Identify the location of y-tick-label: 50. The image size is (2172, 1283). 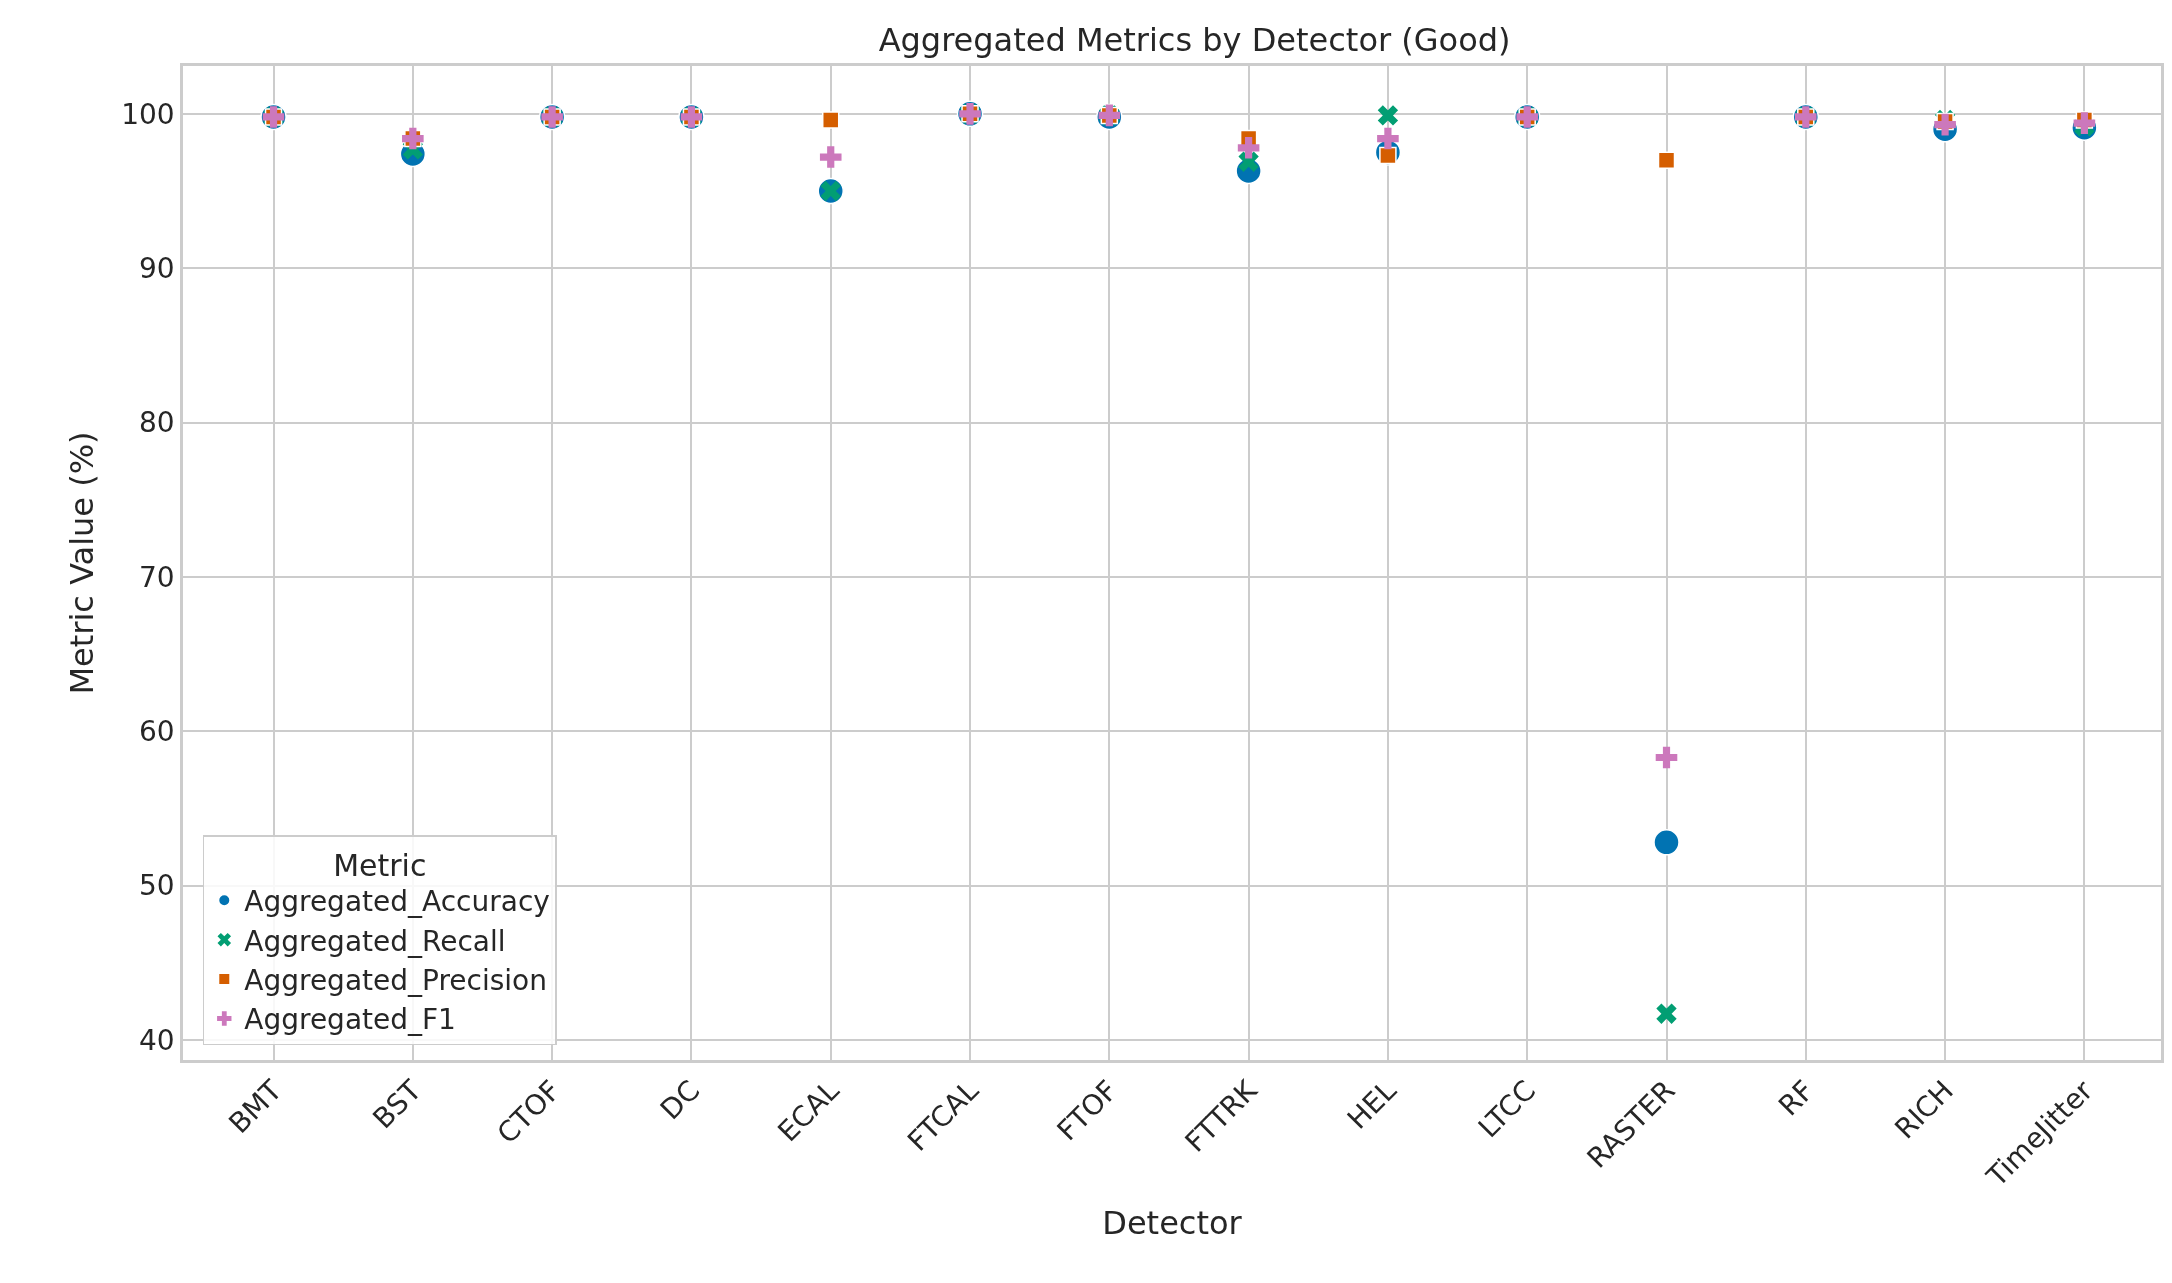
(157, 886).